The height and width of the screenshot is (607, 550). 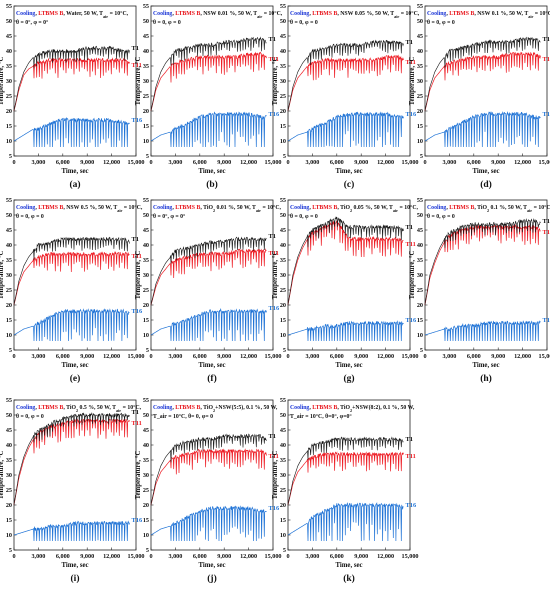 What do you see at coordinates (71, 531) in the screenshot?
I see `series-line-t16` at bounding box center [71, 531].